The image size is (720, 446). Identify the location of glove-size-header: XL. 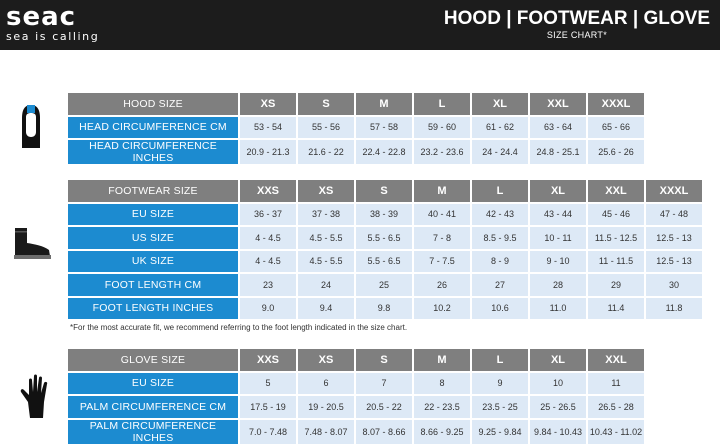
(558, 360).